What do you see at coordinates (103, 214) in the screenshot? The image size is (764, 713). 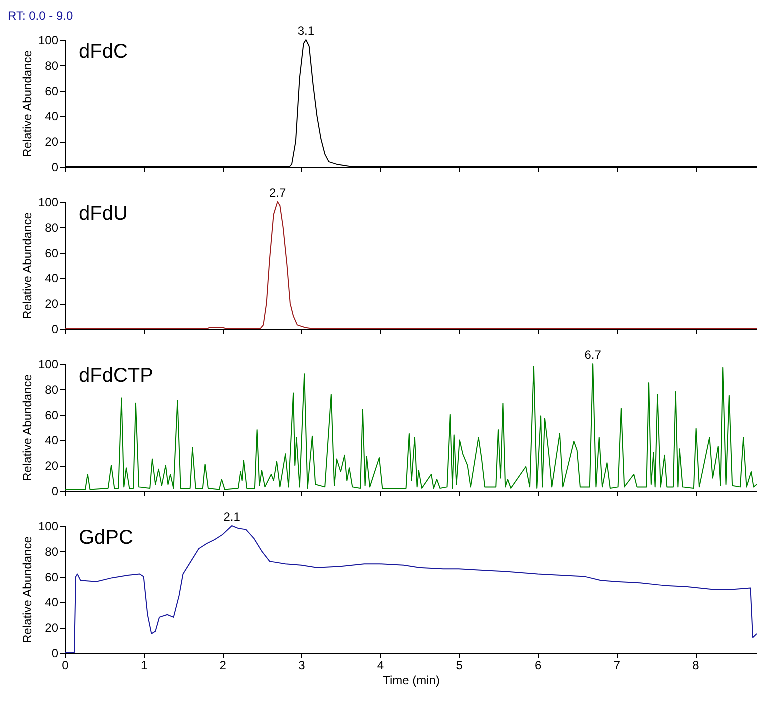 I see `text: dFdU` at bounding box center [103, 214].